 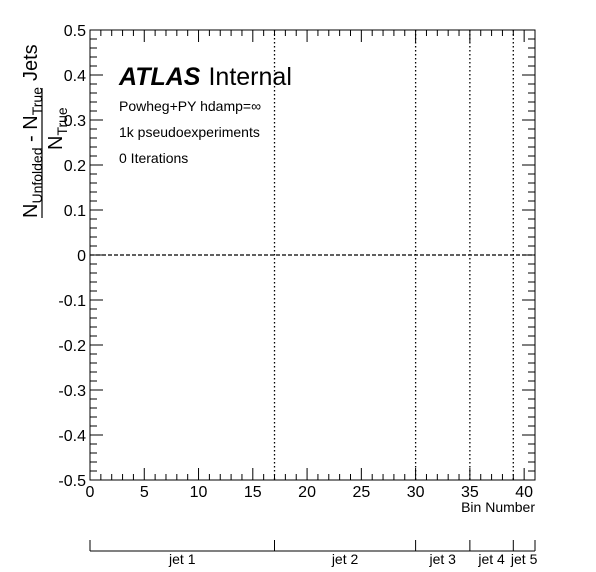 I want to click on svg-text:NUnfolded - NTrueJets: NUnfolded - NTrue Jets, so click(x=32, y=131).